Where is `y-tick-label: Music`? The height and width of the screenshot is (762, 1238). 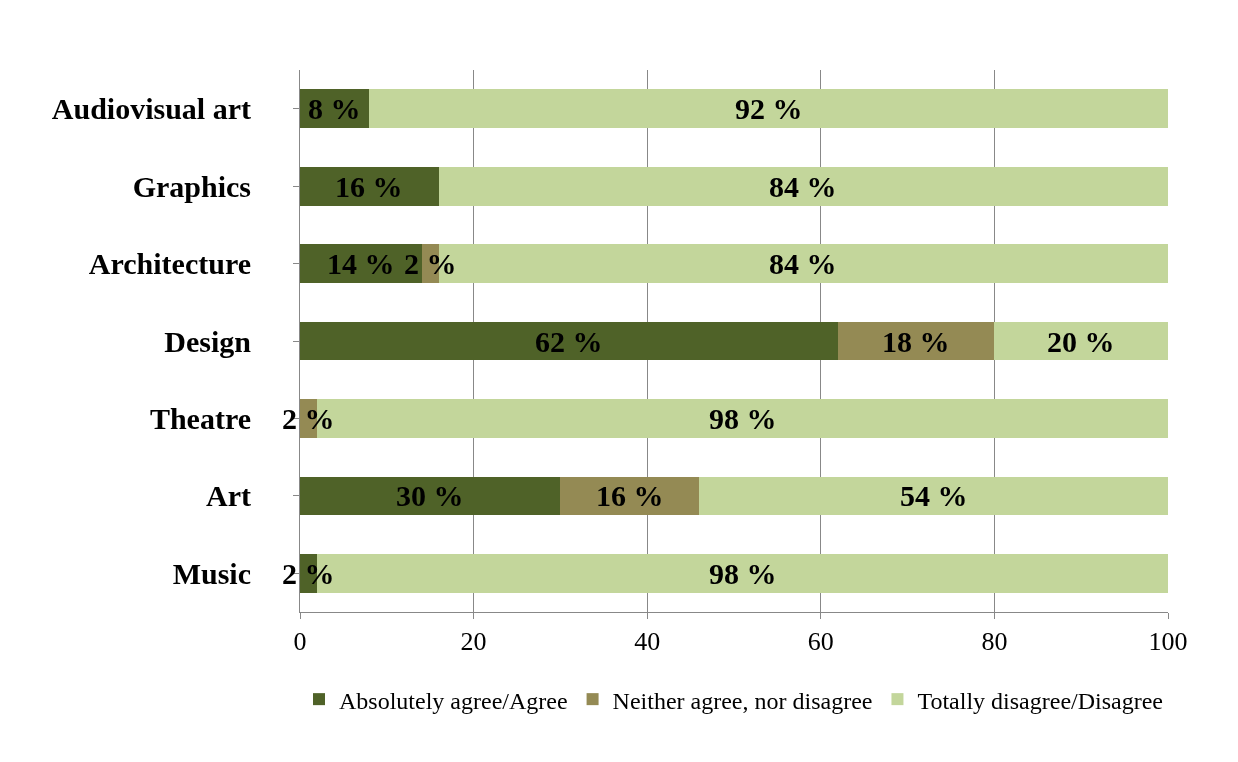
y-tick-label: Music is located at coordinates (211, 573).